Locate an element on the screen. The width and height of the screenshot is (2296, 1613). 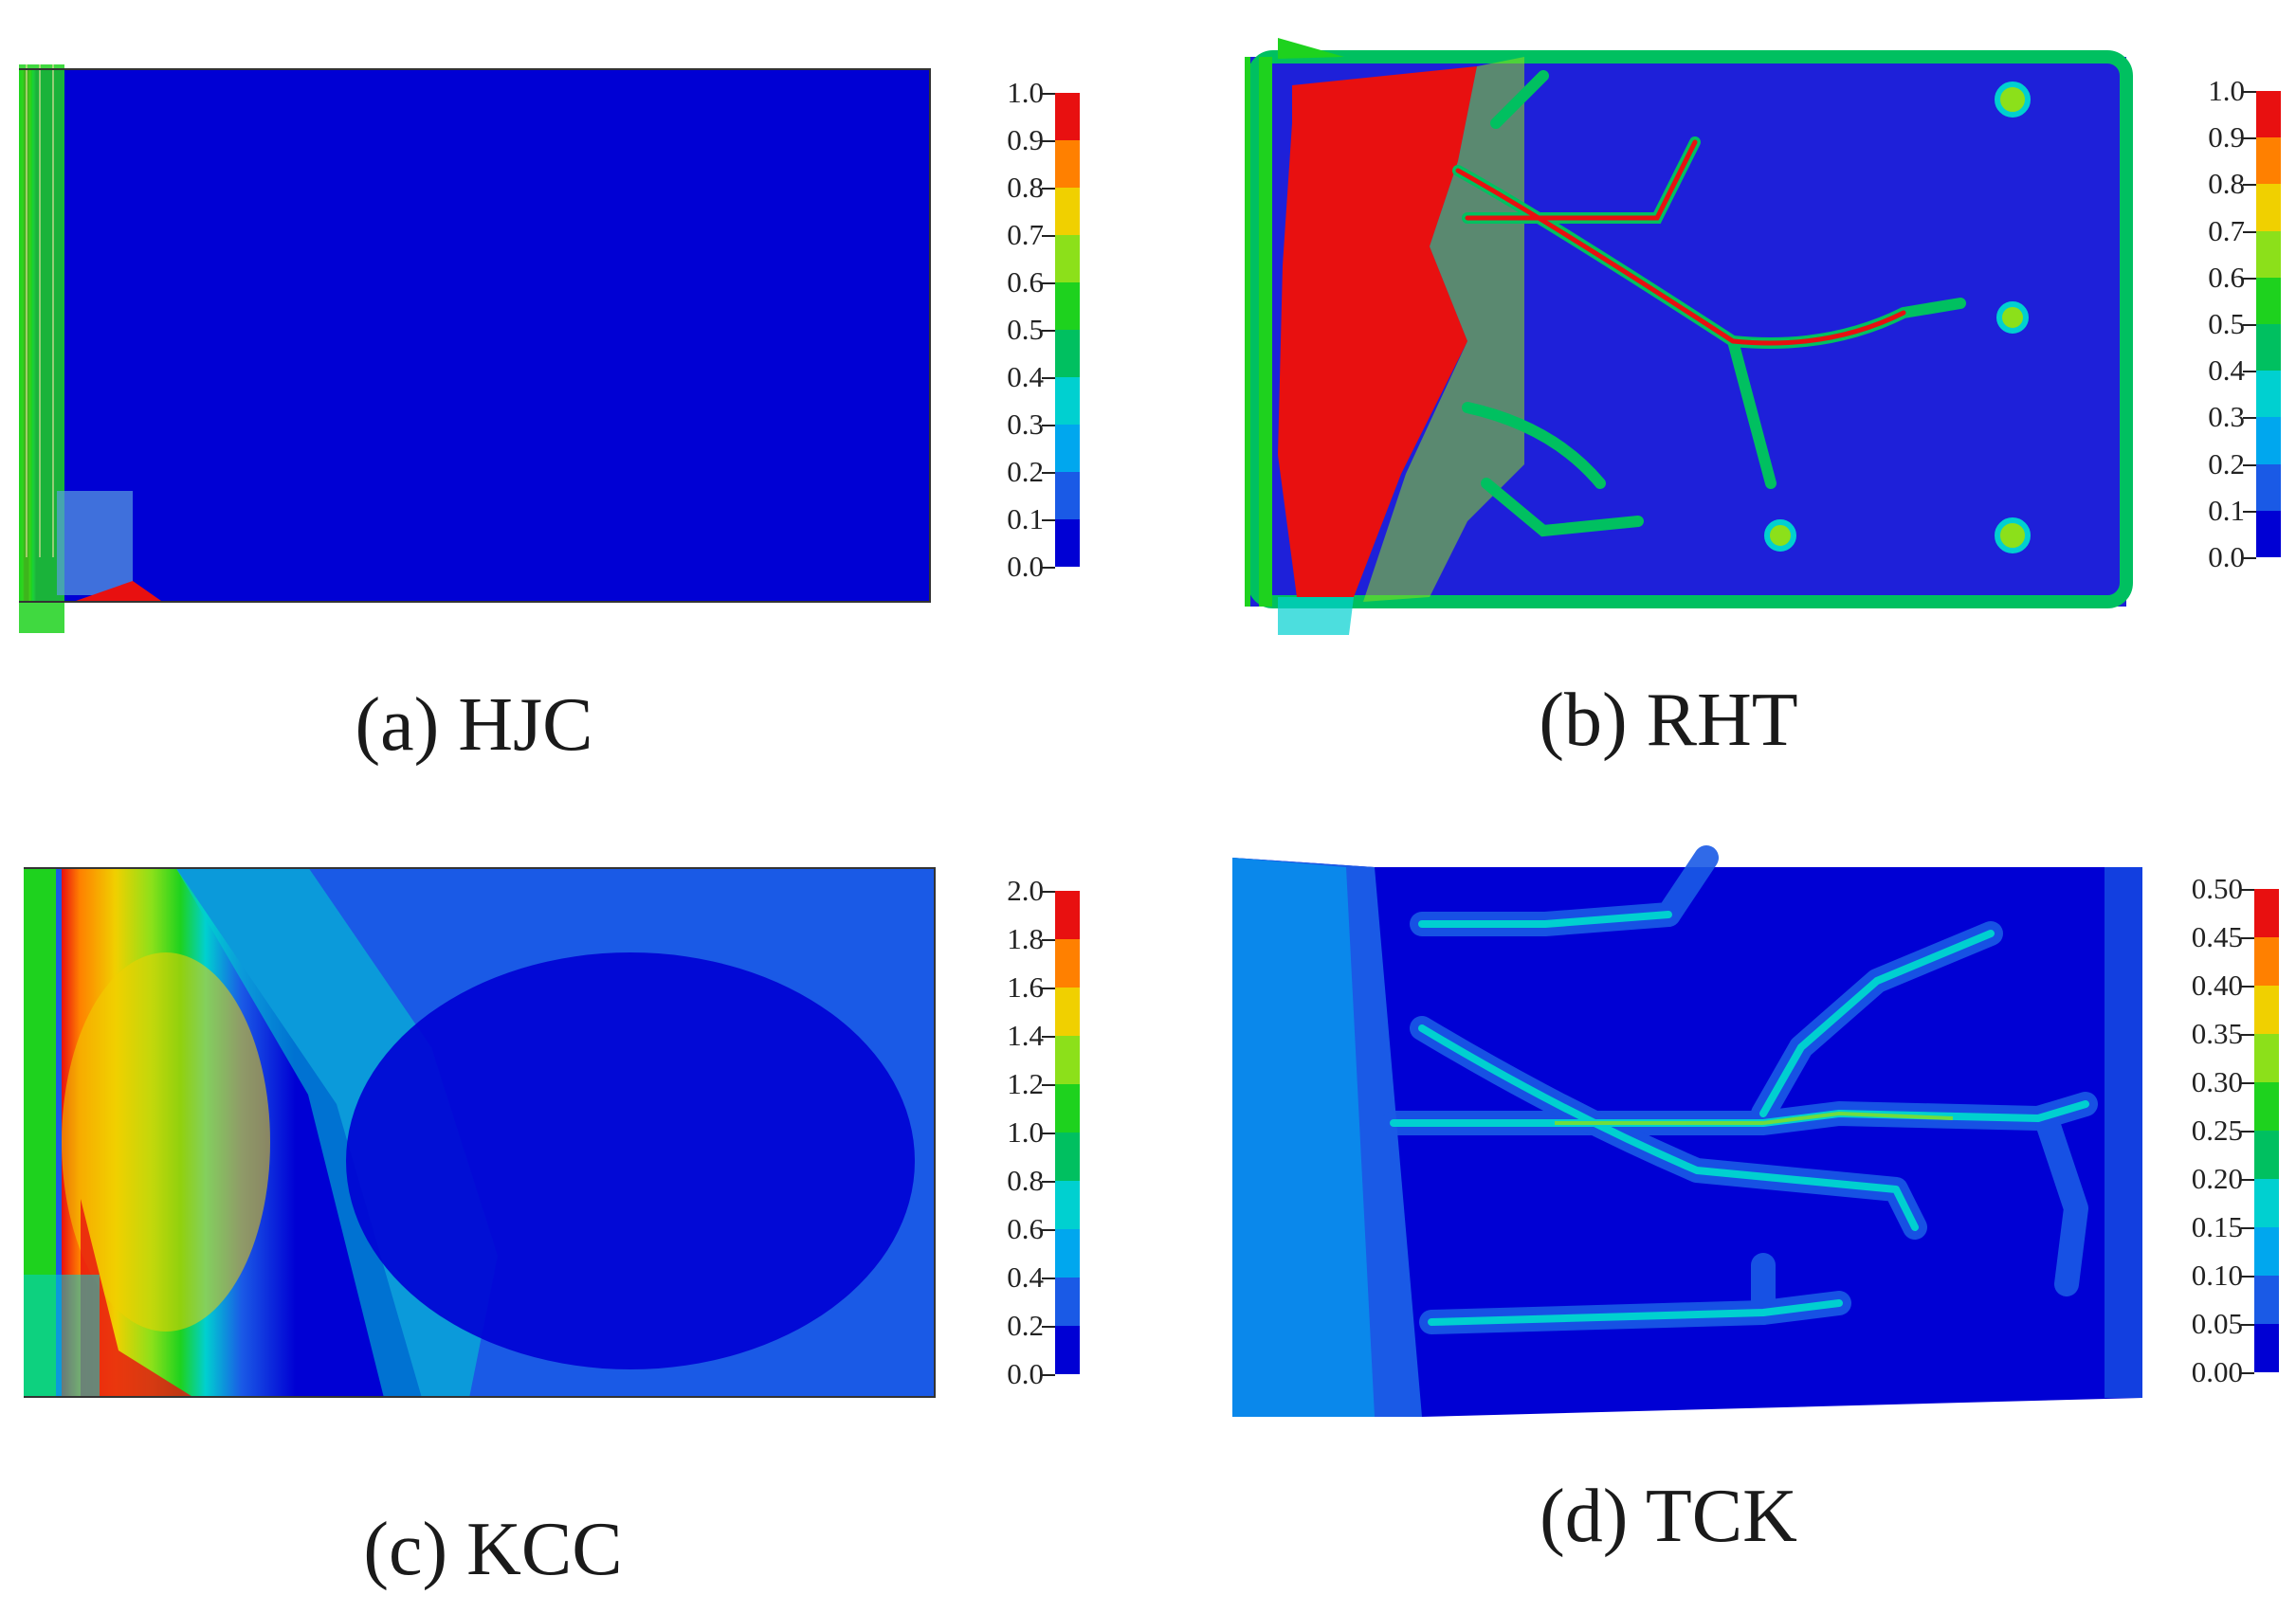
contour-plot-tck is located at coordinates (1687, 1131).